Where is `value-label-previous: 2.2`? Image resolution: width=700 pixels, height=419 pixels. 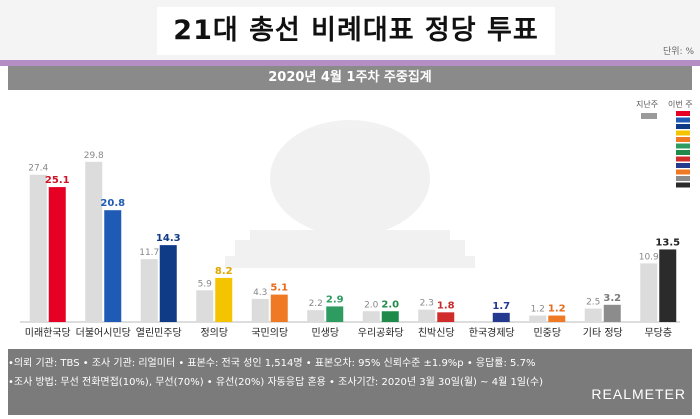 value-label-previous: 2.2 is located at coordinates (316, 304).